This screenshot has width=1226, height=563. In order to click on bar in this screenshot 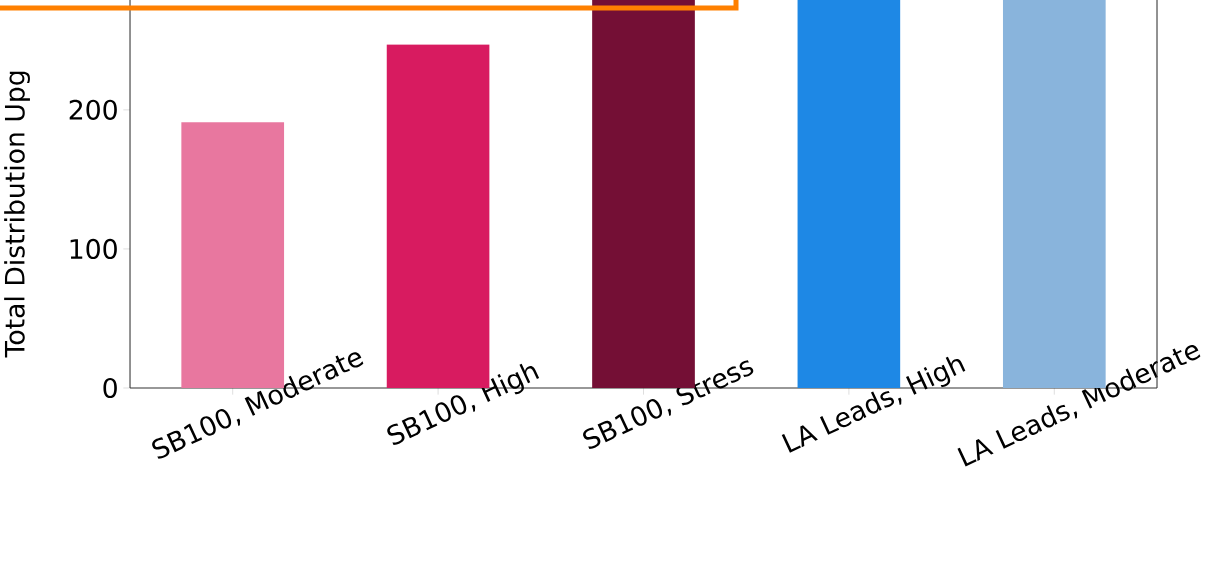, I will do `click(849, 194)`.